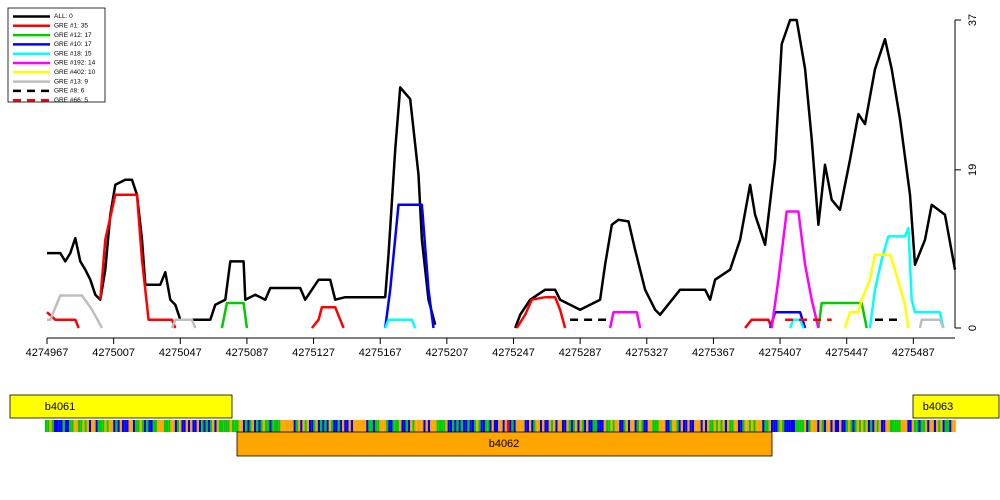 The image size is (1000, 500). Describe the element at coordinates (780, 353) in the screenshot. I see `x-tick-label: 4275407` at that location.